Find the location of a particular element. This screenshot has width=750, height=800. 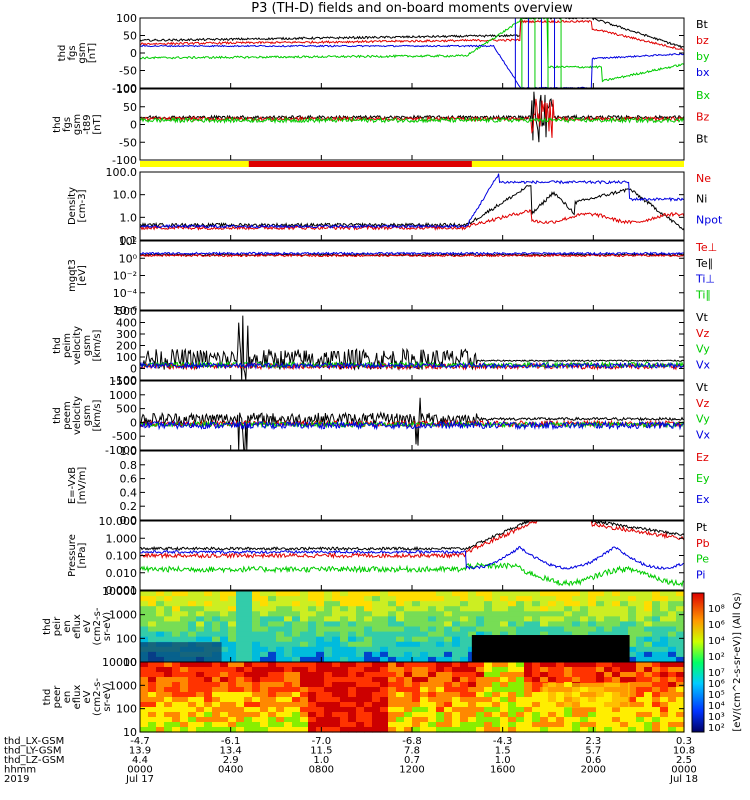

y-tick-label: 1.0 is located at coordinates (129, 217).